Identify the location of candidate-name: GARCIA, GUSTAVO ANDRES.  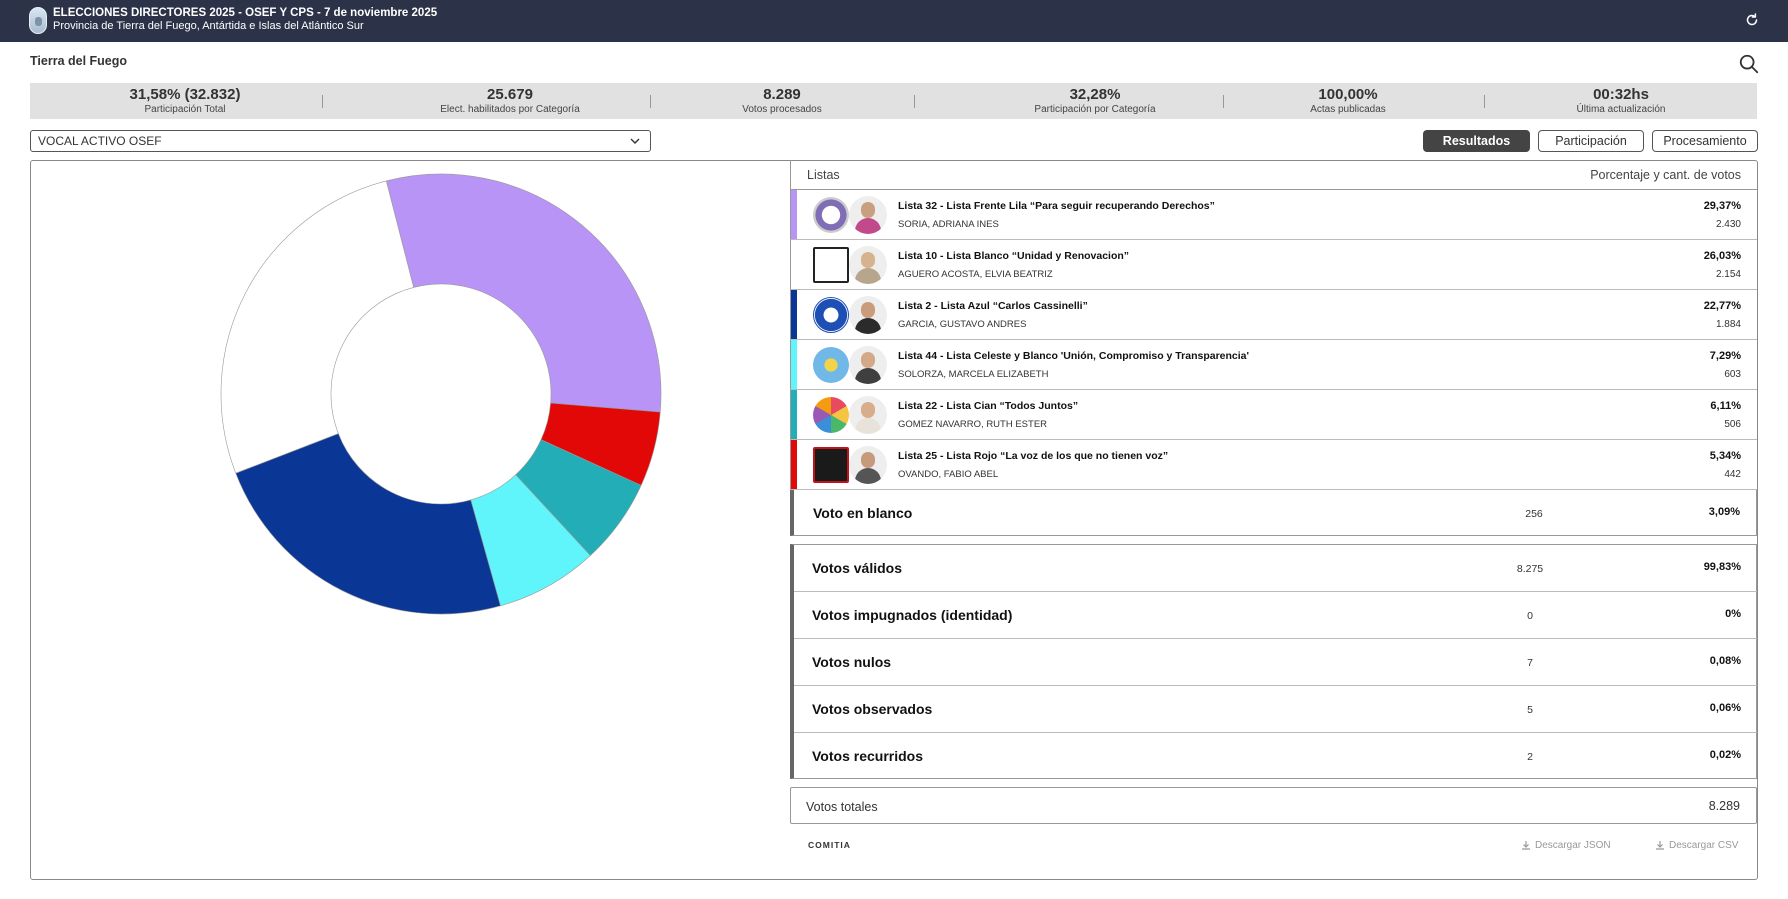
(962, 324).